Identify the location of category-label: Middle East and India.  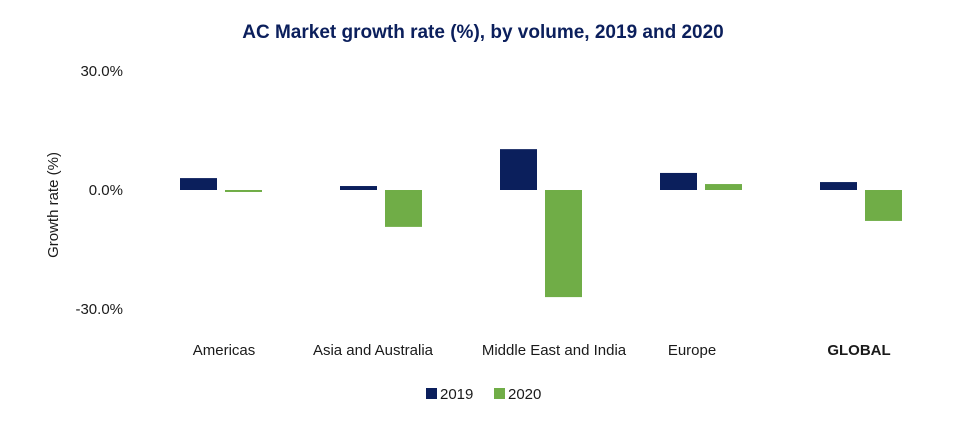
(554, 350).